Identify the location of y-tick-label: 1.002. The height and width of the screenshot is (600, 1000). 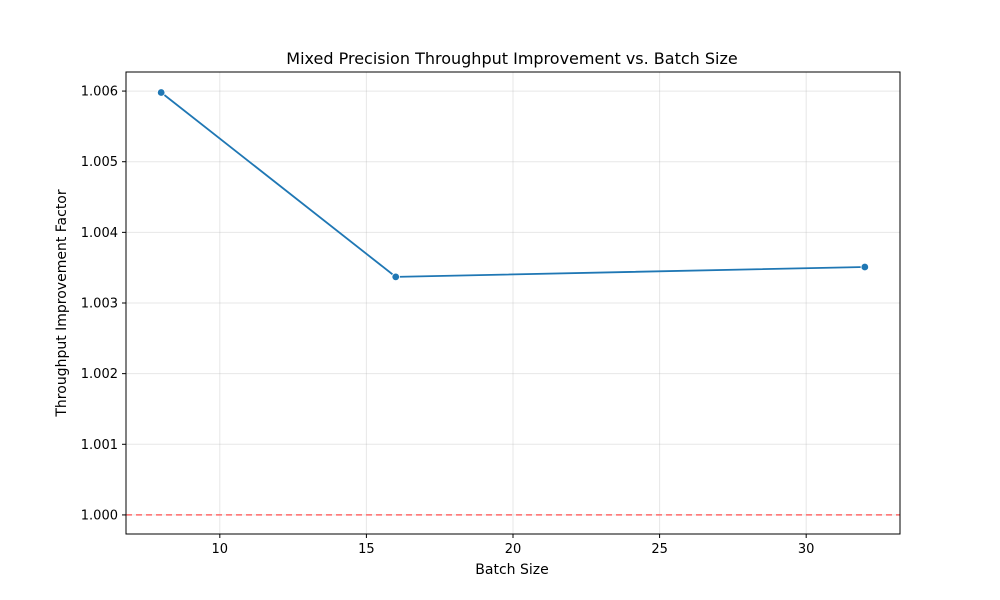
(99, 374).